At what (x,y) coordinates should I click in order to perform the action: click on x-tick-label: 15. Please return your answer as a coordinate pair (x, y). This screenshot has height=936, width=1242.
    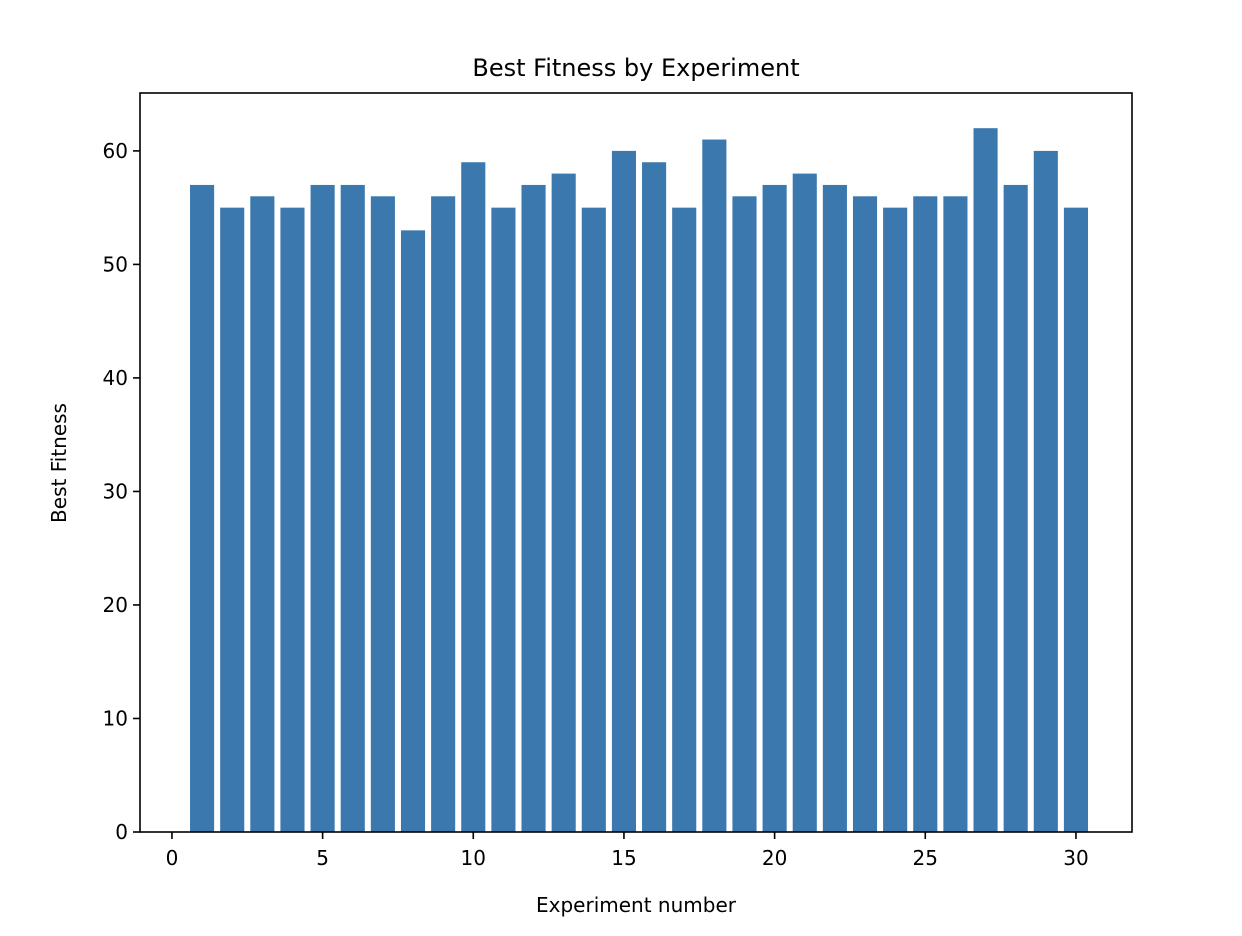
    Looking at the image, I should click on (623, 858).